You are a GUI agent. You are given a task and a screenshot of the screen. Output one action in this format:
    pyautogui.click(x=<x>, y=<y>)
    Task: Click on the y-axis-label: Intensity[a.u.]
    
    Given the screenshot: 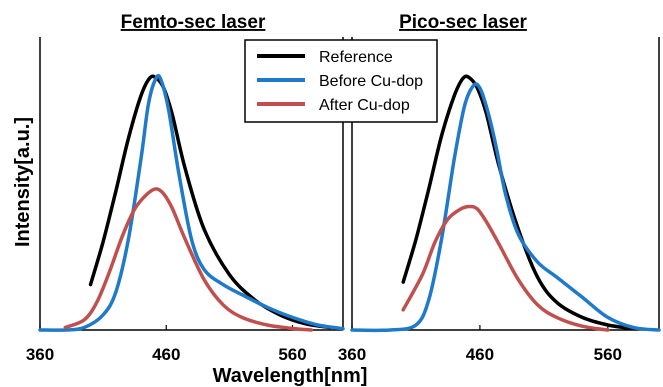 What is the action you would take?
    pyautogui.click(x=23, y=182)
    